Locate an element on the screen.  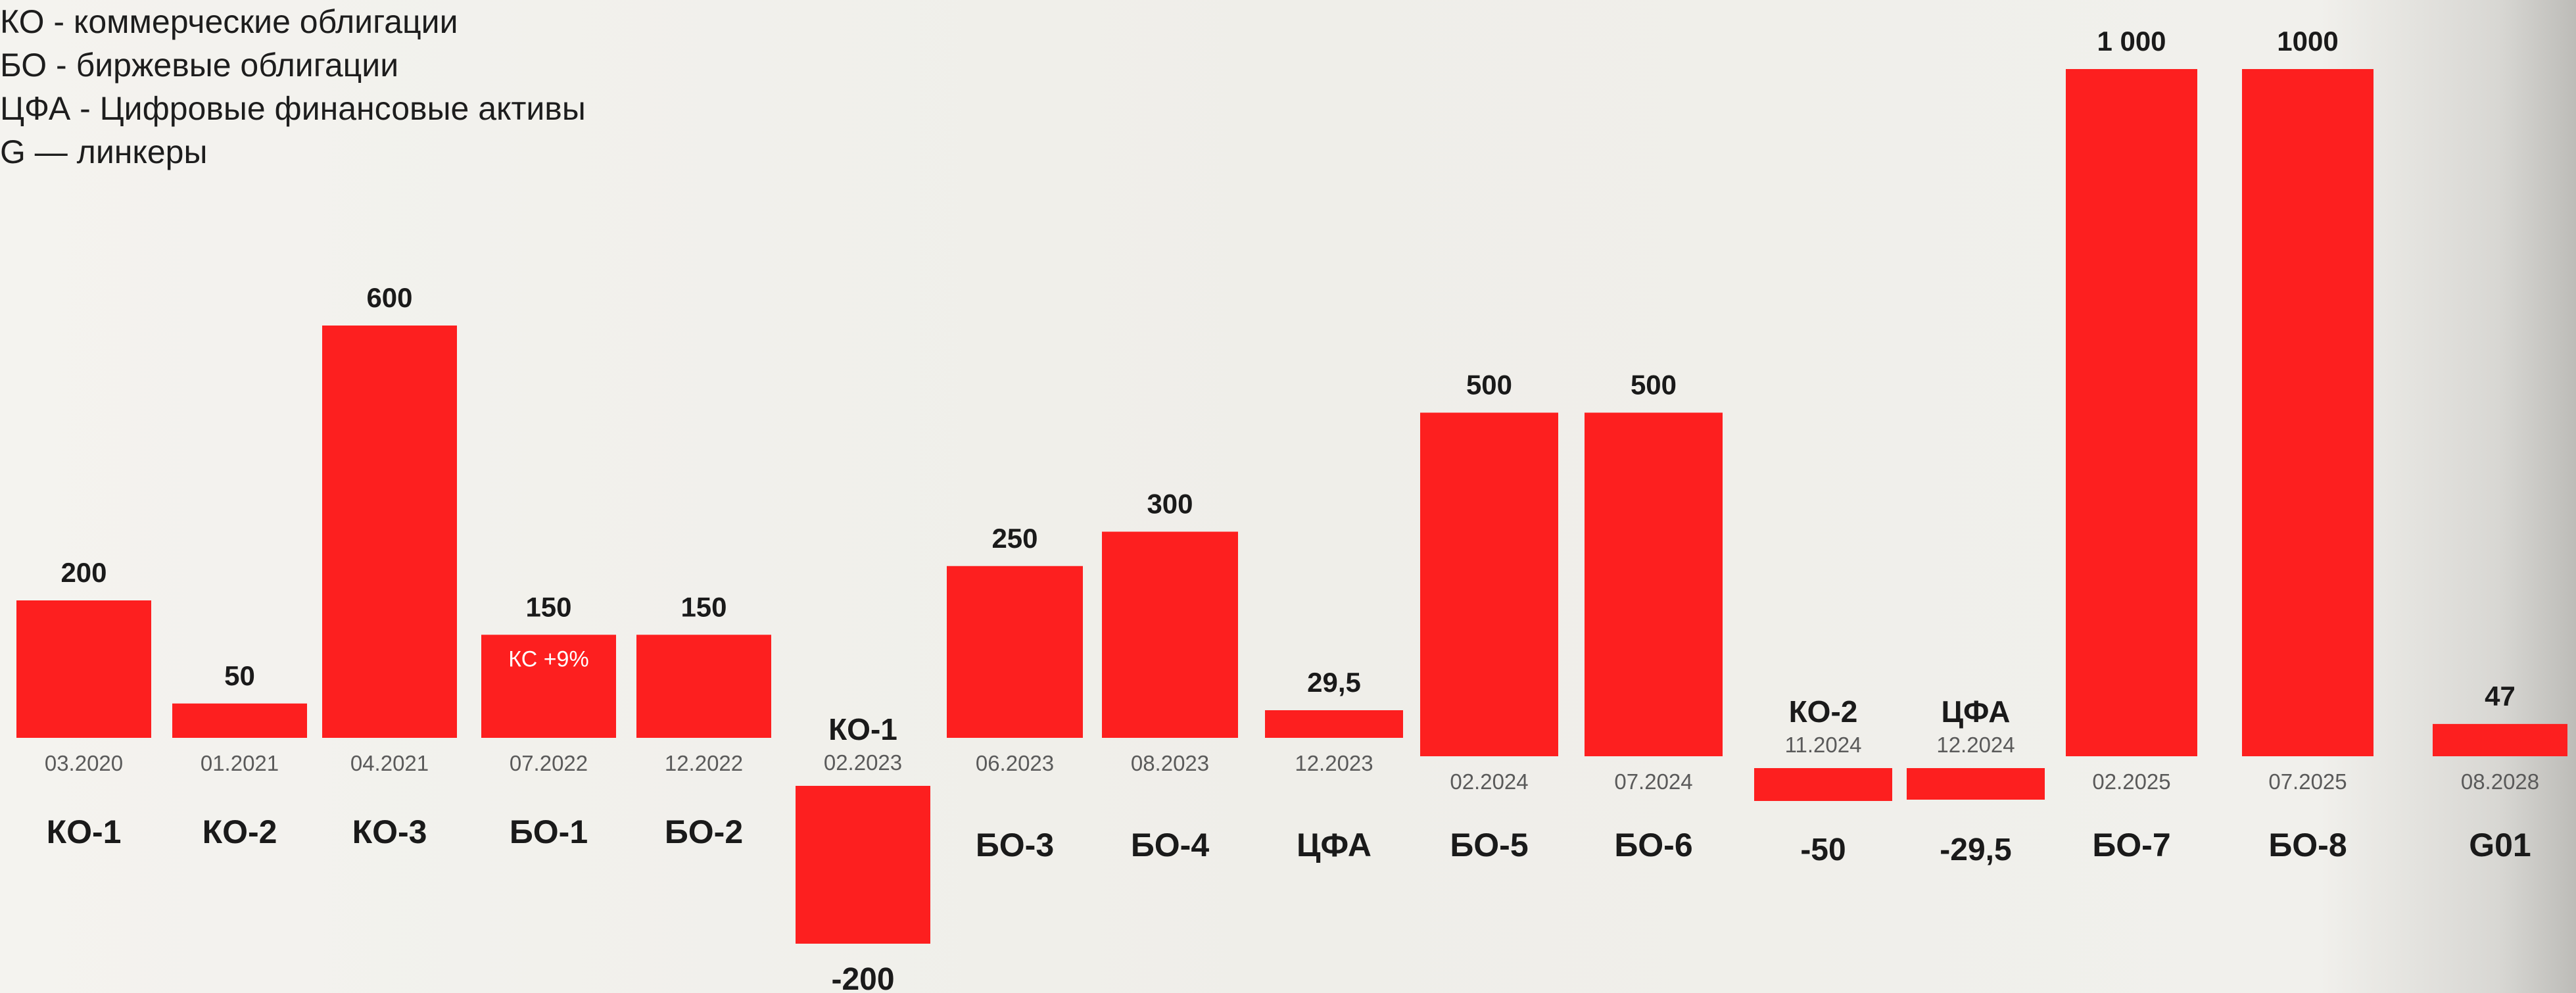
bar-date-label: 07.2024 is located at coordinates (1653, 781).